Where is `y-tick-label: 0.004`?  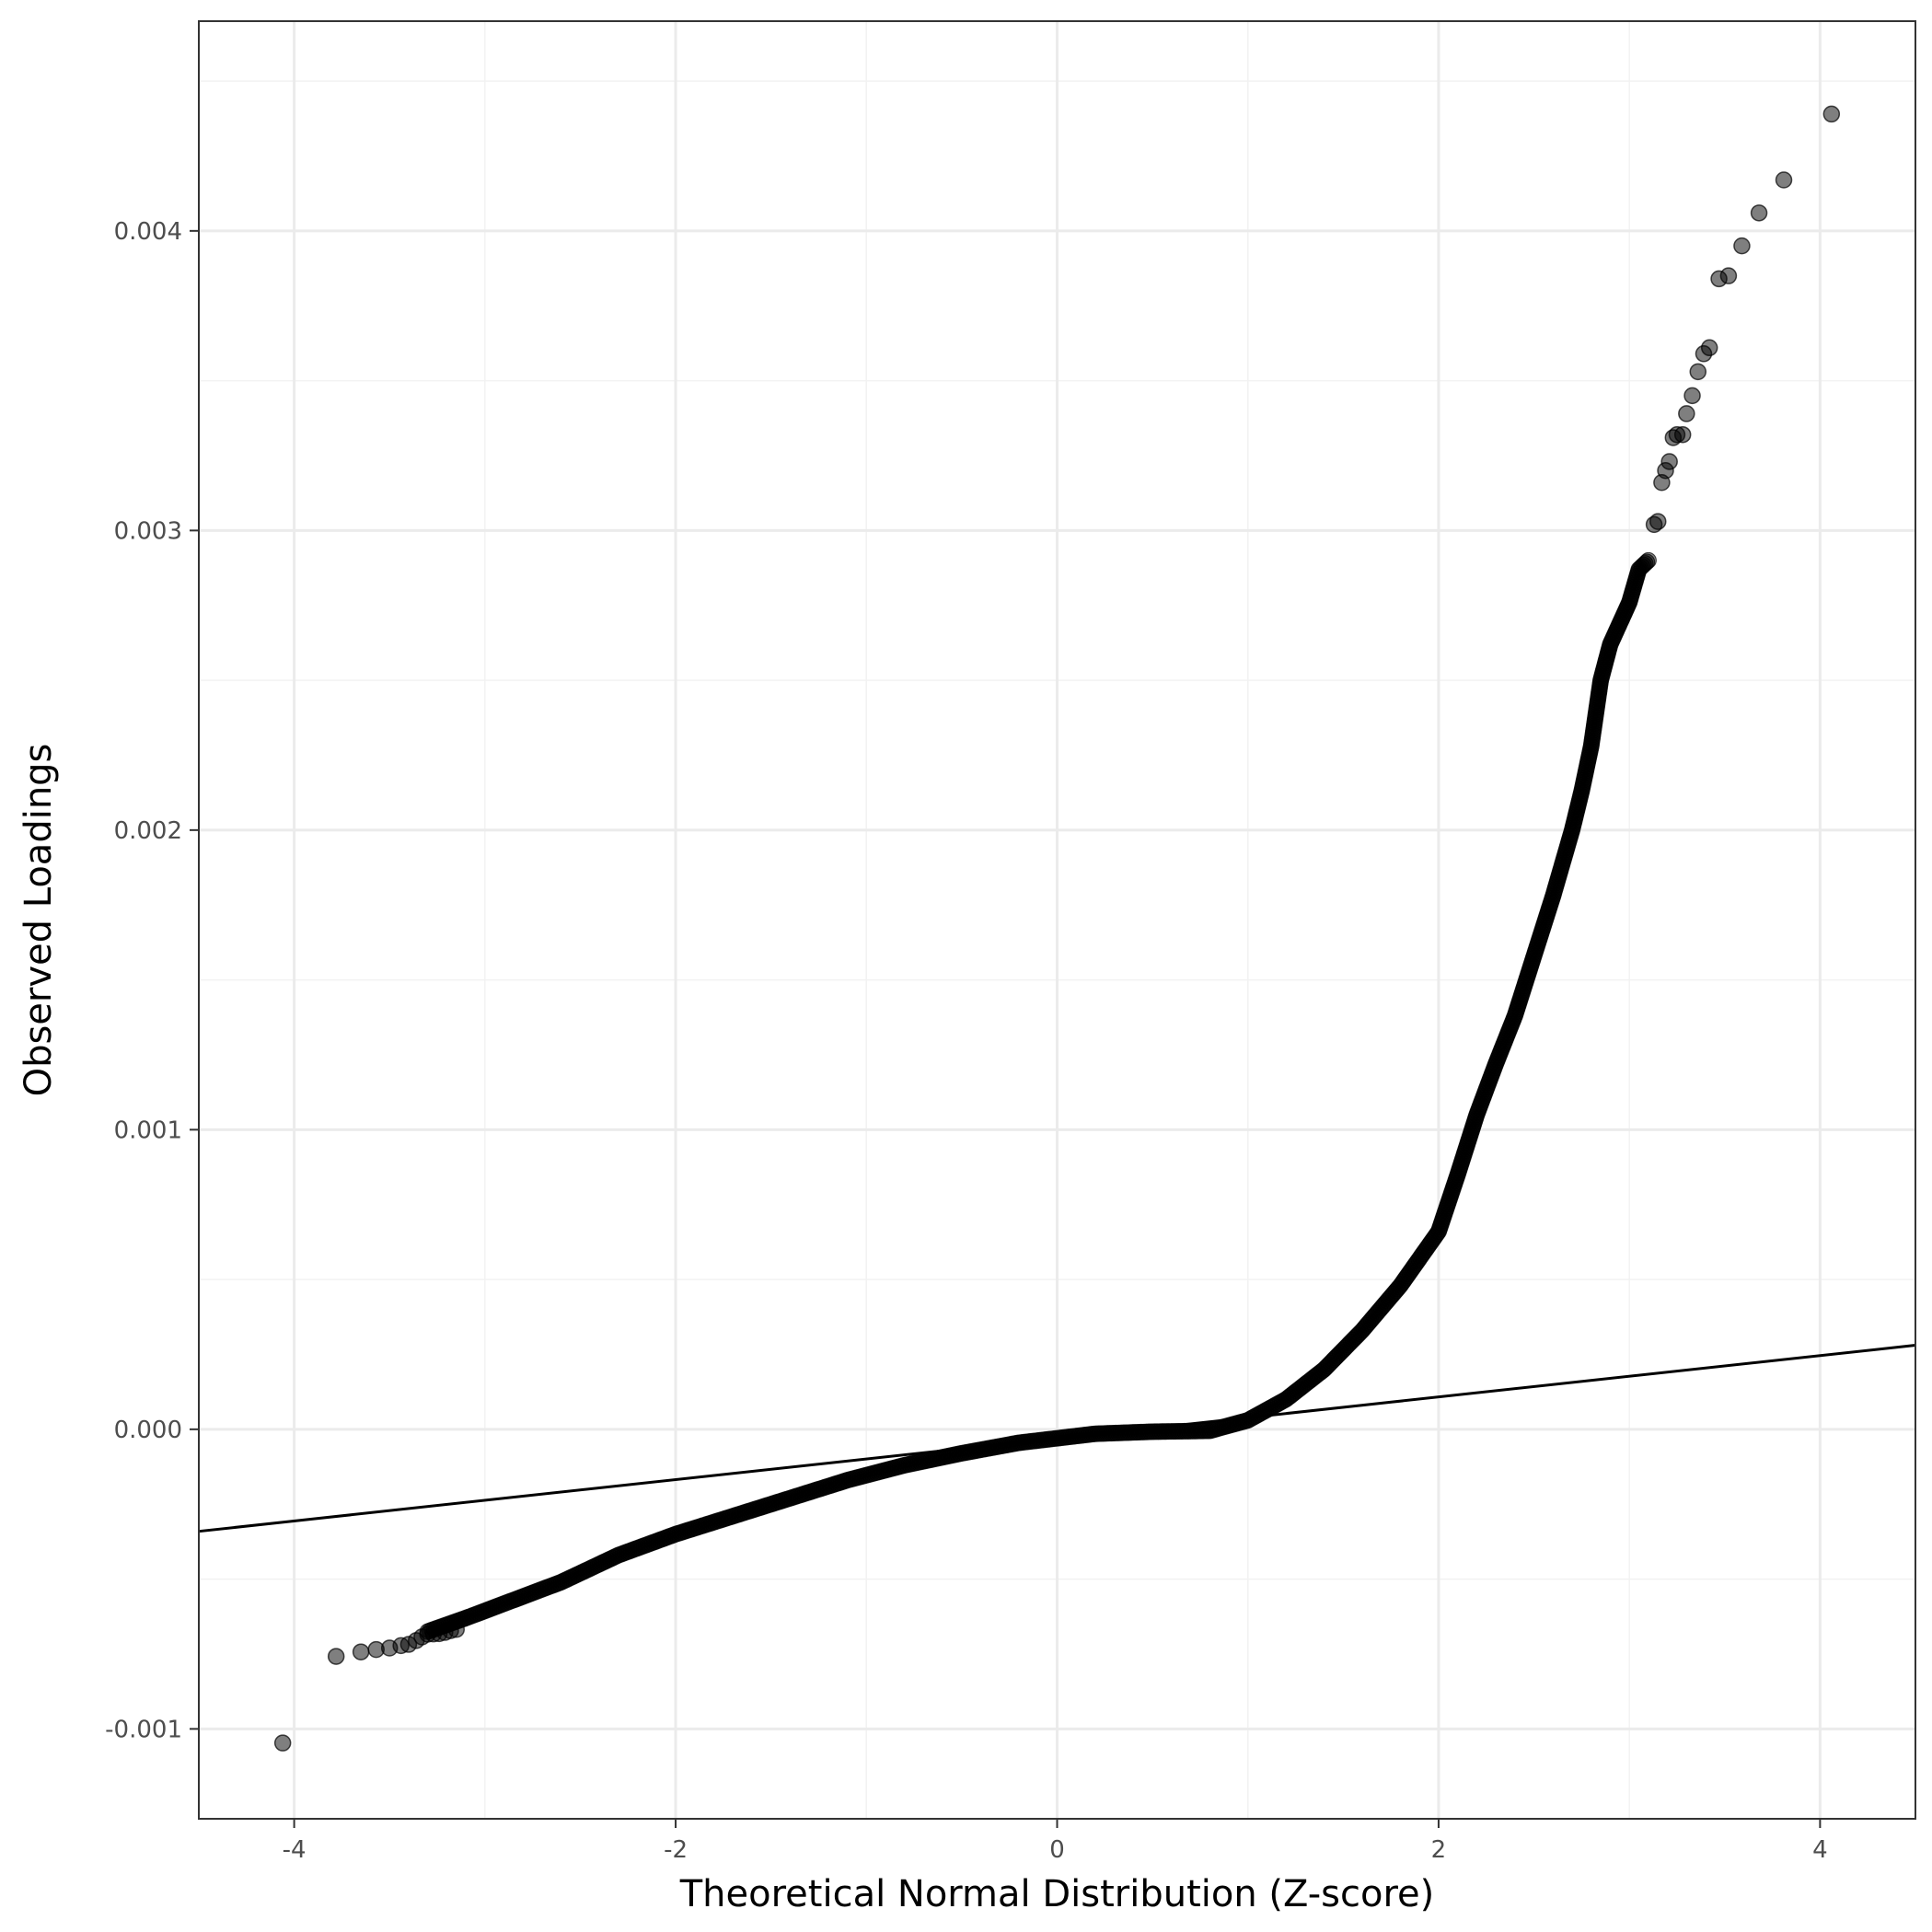
y-tick-label: 0.004 is located at coordinates (148, 232).